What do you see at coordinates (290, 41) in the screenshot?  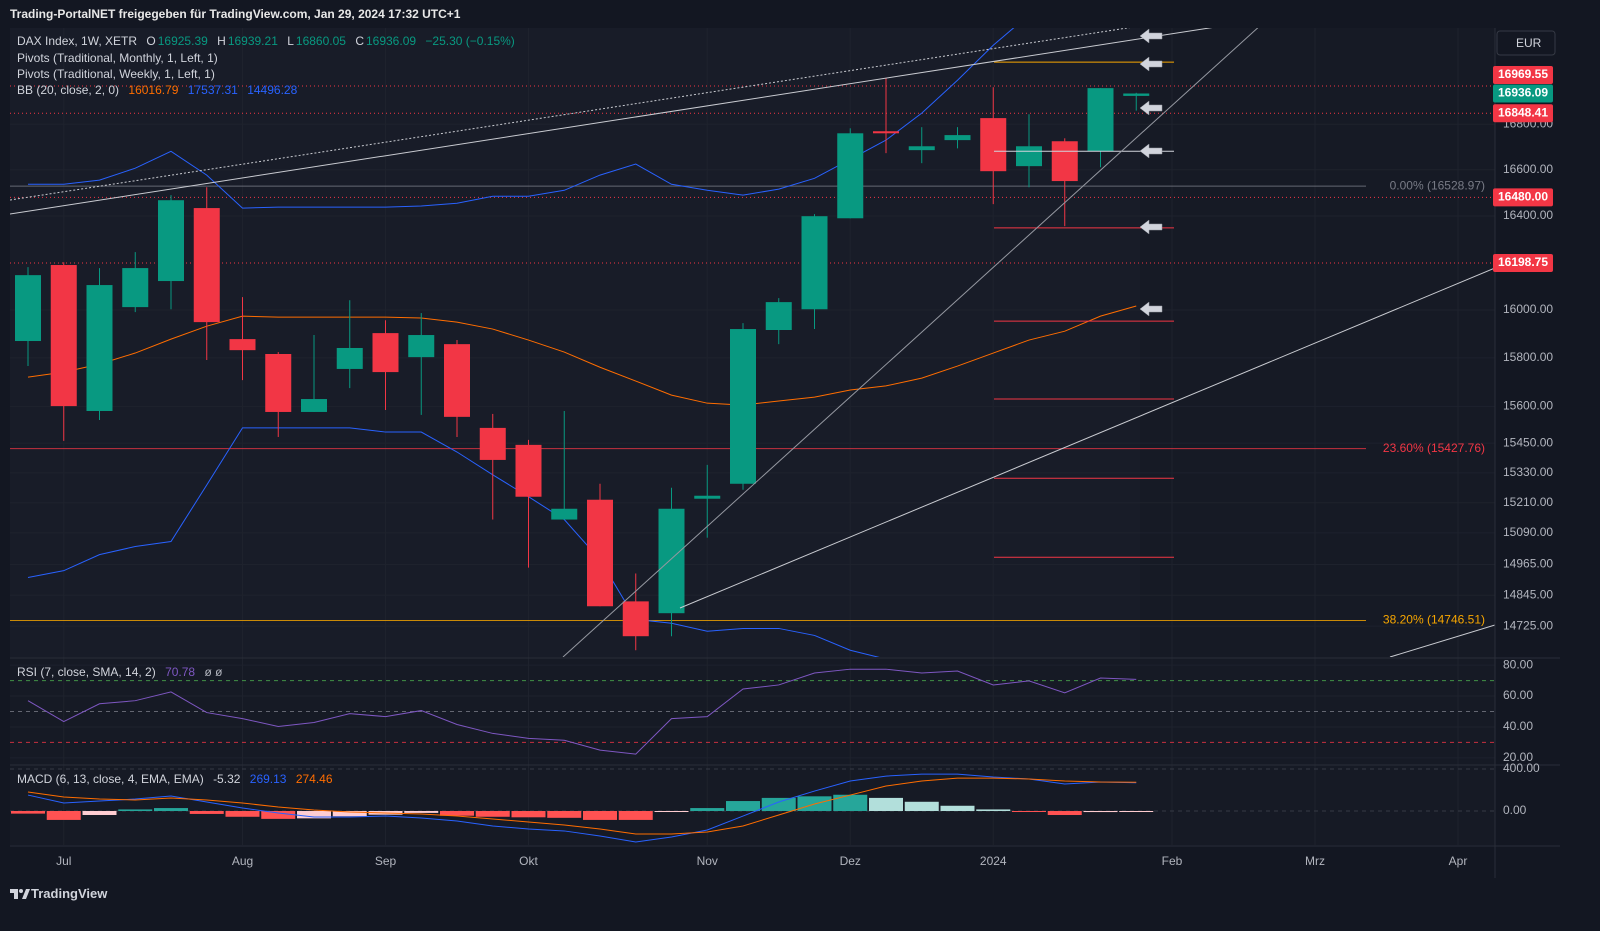 I see `ohlc-key: L` at bounding box center [290, 41].